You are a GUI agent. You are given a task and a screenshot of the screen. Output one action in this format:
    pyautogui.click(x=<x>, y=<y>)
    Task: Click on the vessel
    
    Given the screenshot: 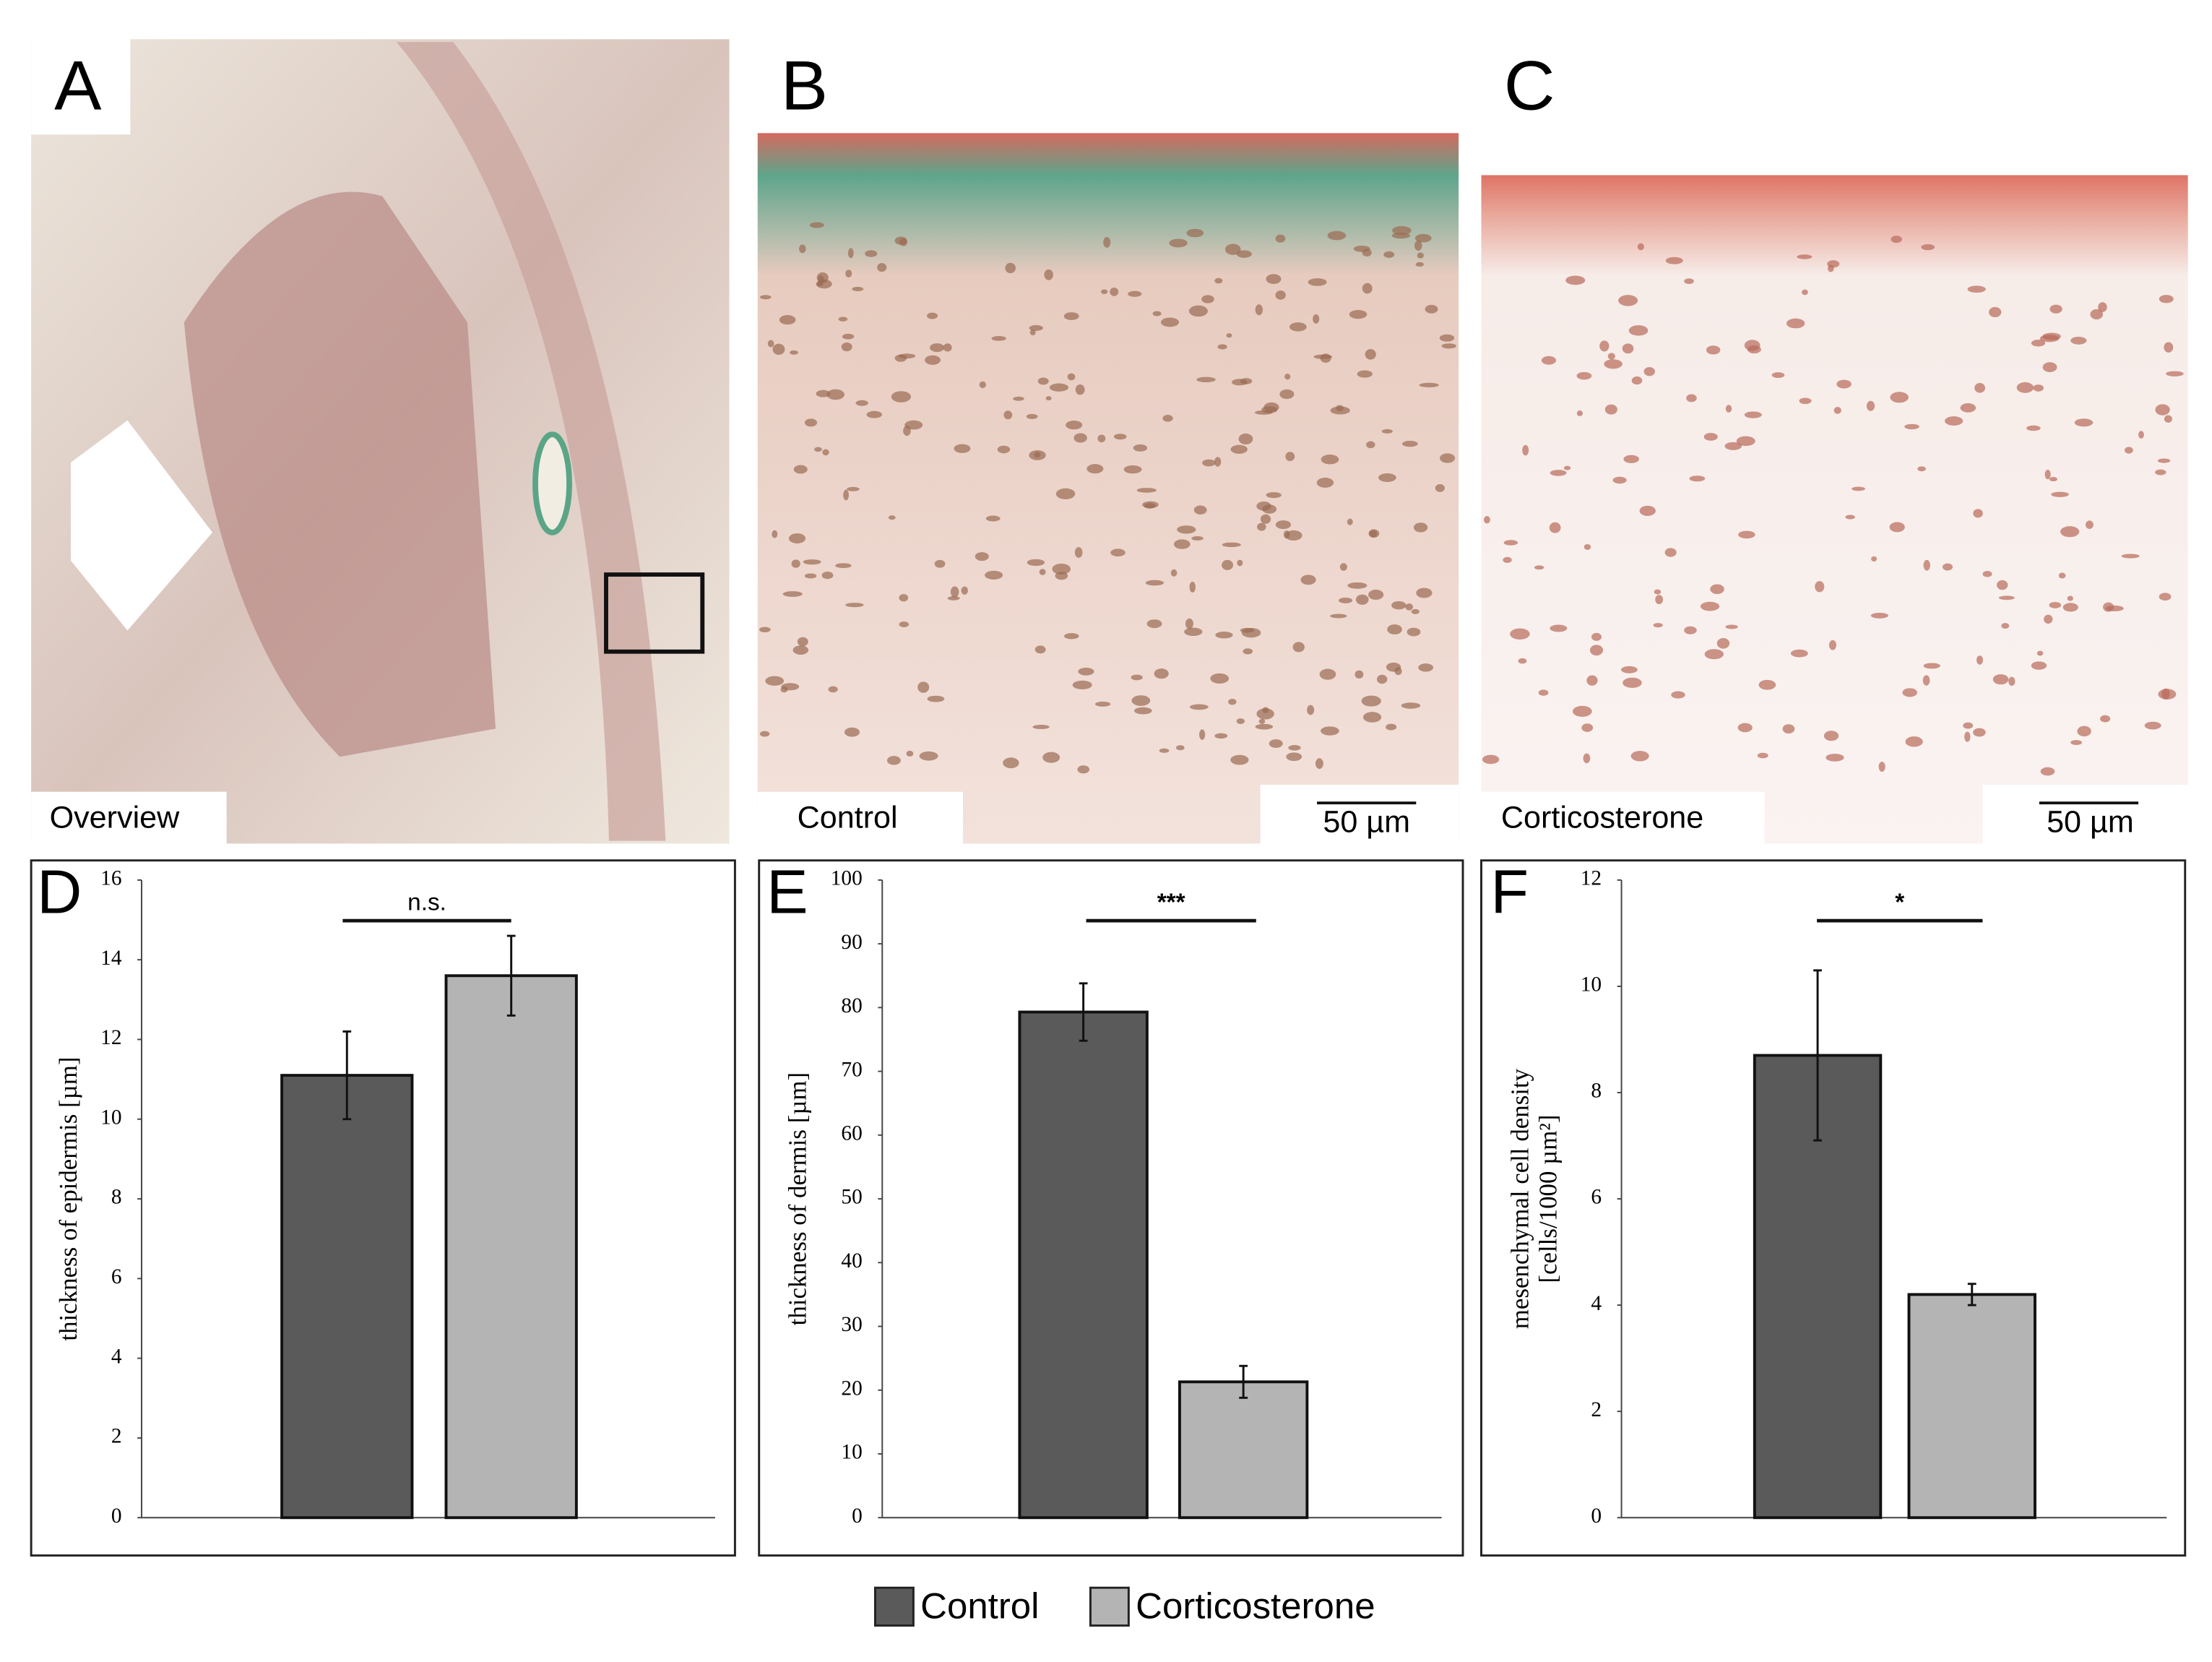 What is the action you would take?
    pyautogui.click(x=552, y=483)
    